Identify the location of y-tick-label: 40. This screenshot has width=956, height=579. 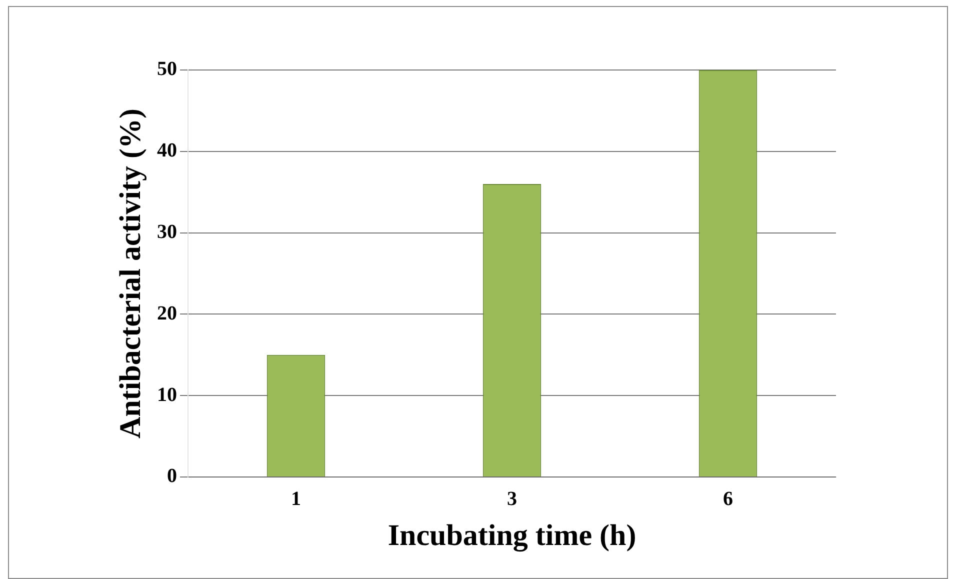
(167, 151).